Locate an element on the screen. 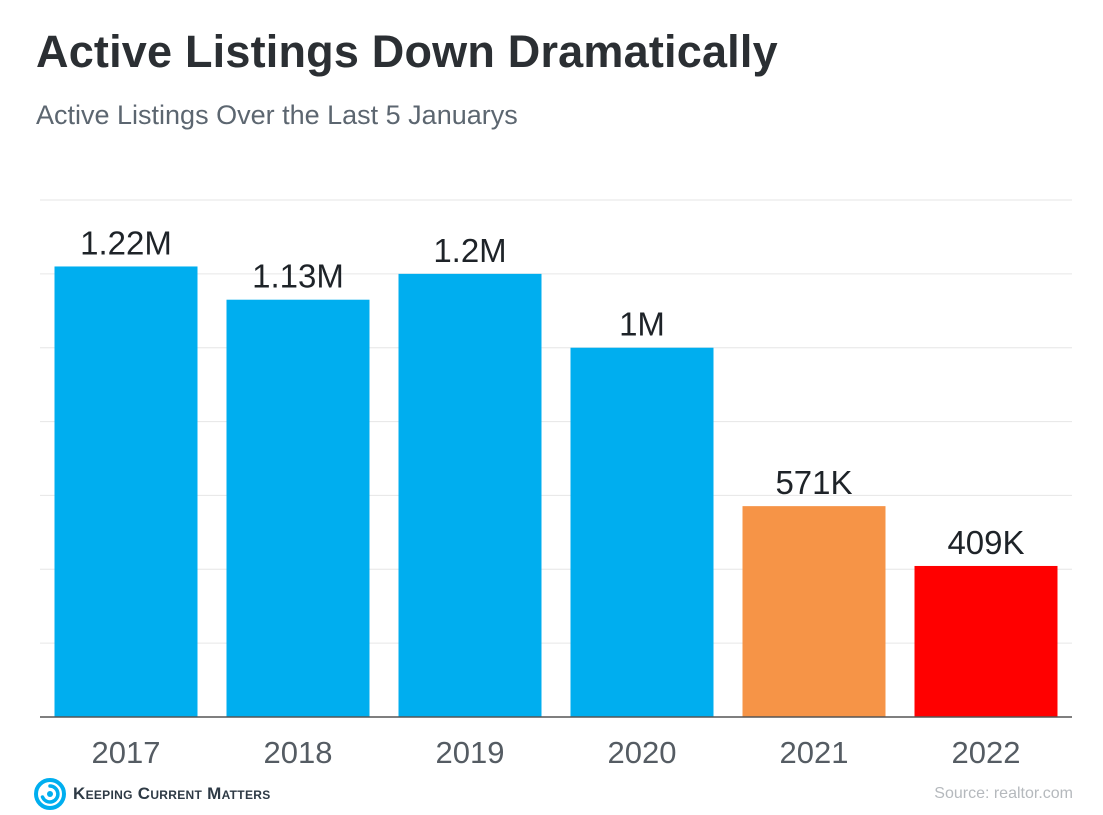 This screenshot has width=1103, height=815. data-label-2019: 1.2M is located at coordinates (469, 250).